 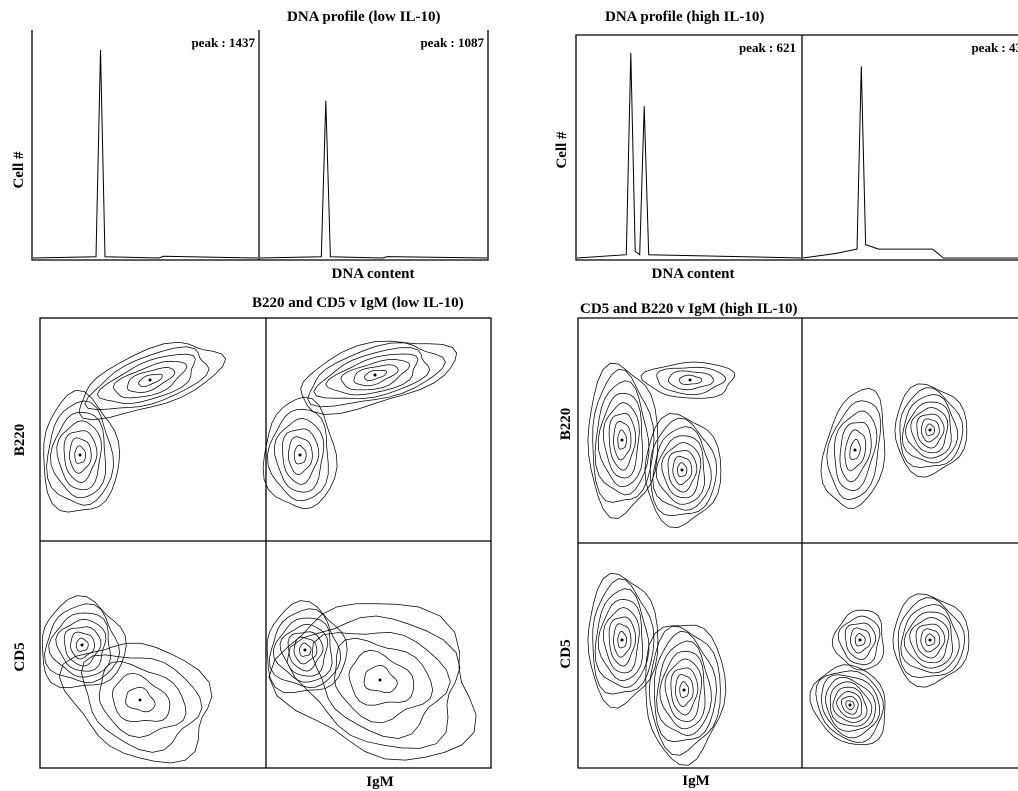 What do you see at coordinates (20, 656) in the screenshot?
I see `facs-low-row-label-cd5: CD5` at bounding box center [20, 656].